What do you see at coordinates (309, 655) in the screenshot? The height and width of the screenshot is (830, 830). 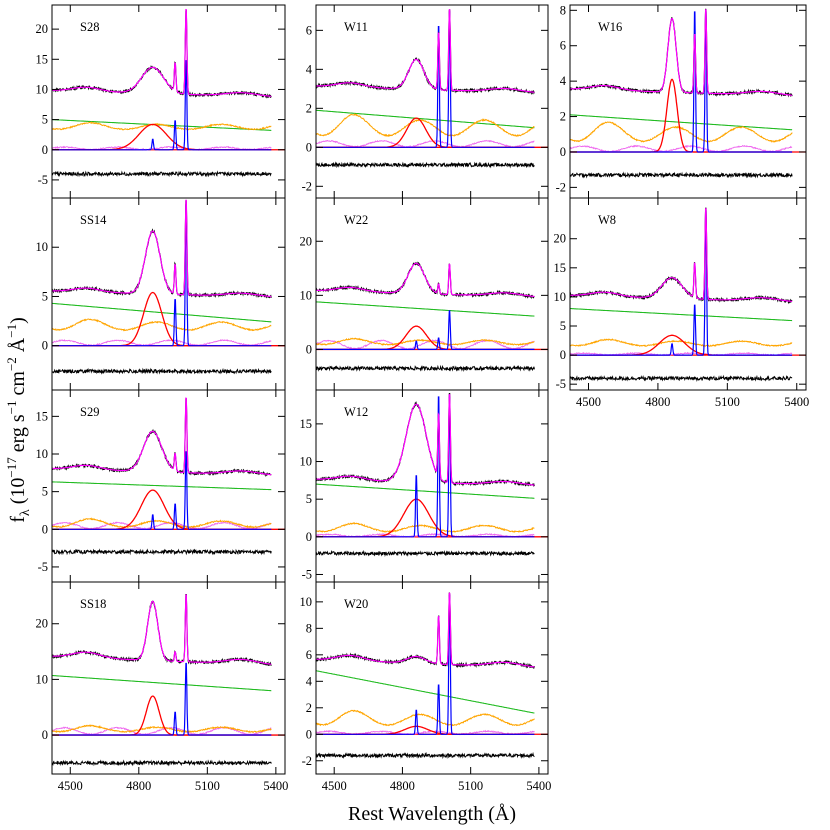 I see `y-tick-label-w20: 6` at bounding box center [309, 655].